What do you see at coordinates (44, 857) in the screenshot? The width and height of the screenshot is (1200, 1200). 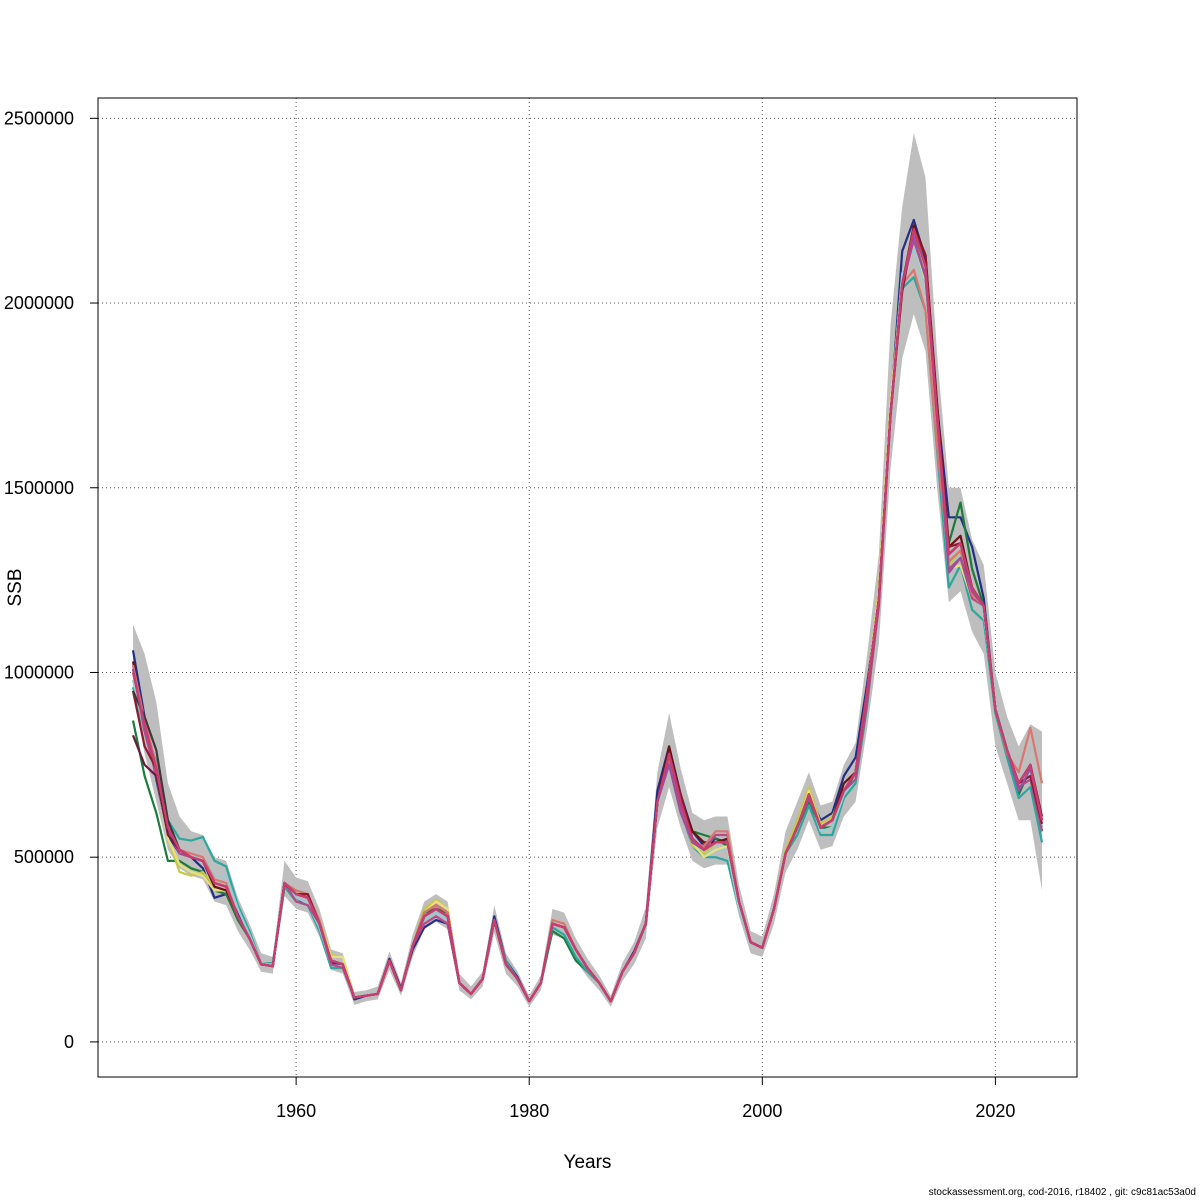 I see `y-tick-label: 500000` at bounding box center [44, 857].